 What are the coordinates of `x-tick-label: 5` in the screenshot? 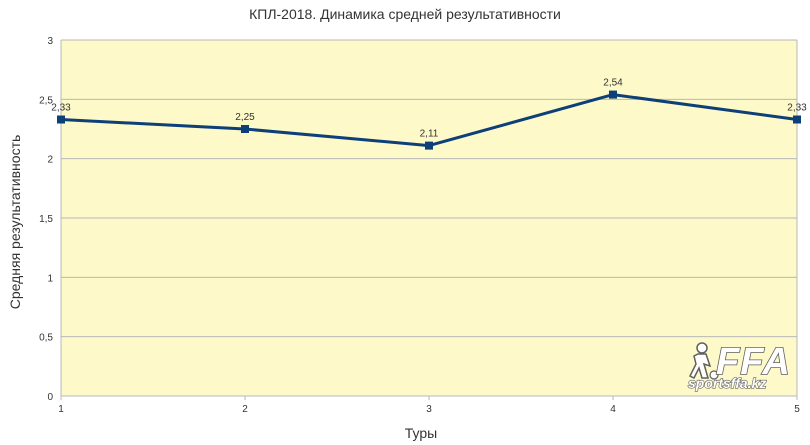 It's located at (797, 409).